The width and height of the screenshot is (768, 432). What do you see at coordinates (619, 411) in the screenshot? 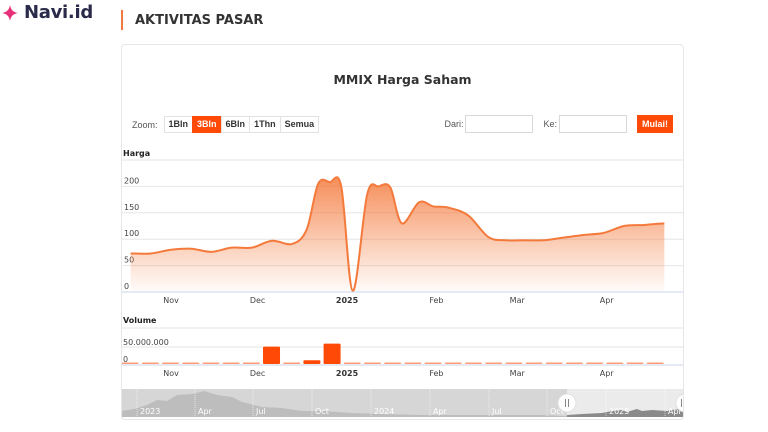
I see `navigator-tick-label: 2025` at bounding box center [619, 411].